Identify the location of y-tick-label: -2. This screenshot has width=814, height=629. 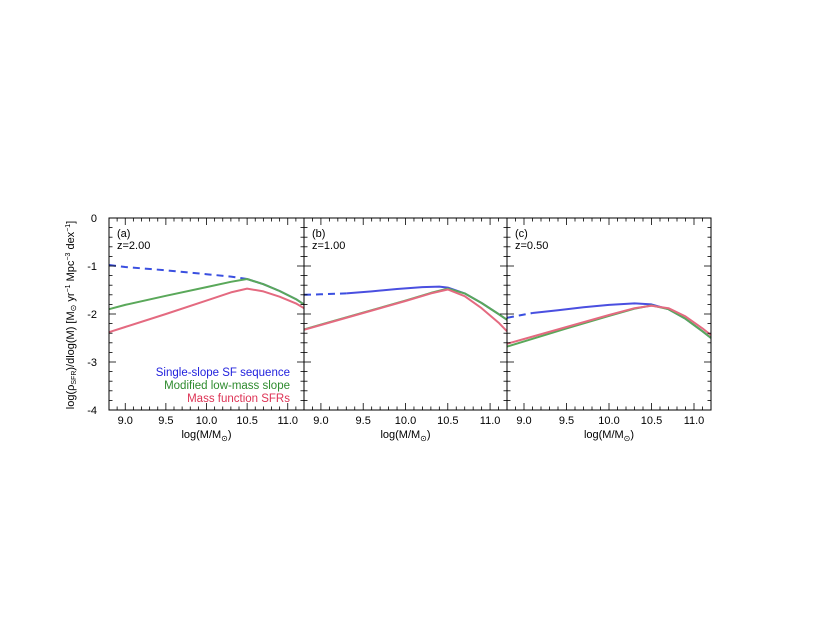
(92, 315).